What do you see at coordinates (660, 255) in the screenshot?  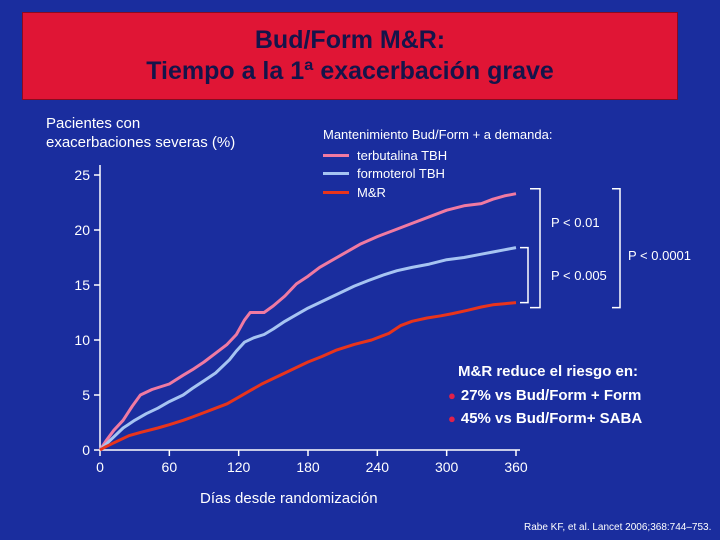 I see `pvalue-outer: P < 0.0001` at bounding box center [660, 255].